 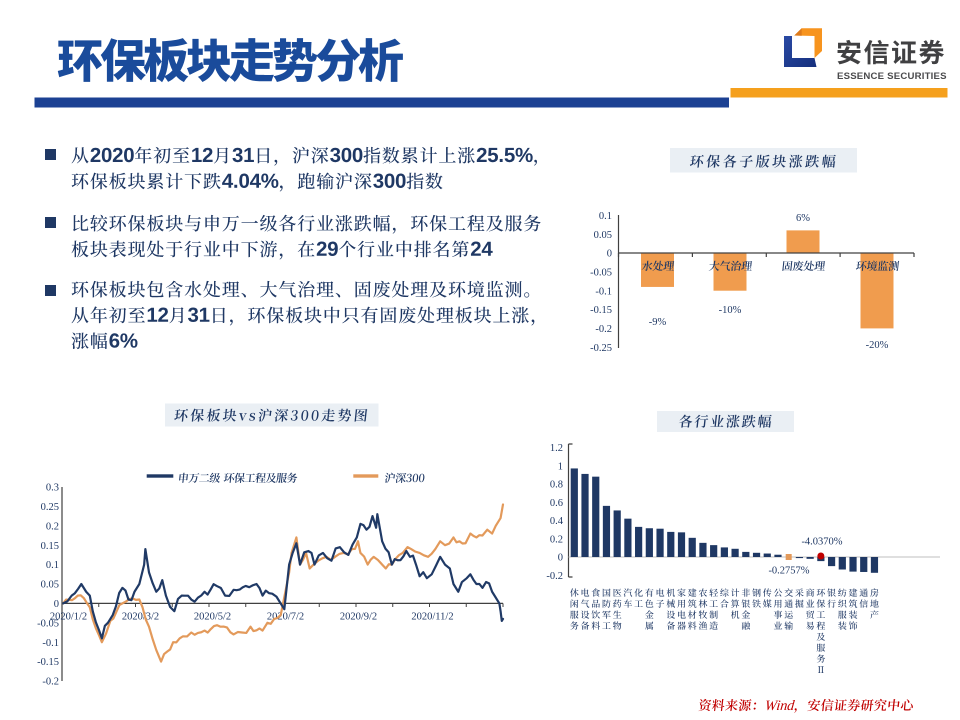 I want to click on svg-text: 6%, so click(x=803, y=218).